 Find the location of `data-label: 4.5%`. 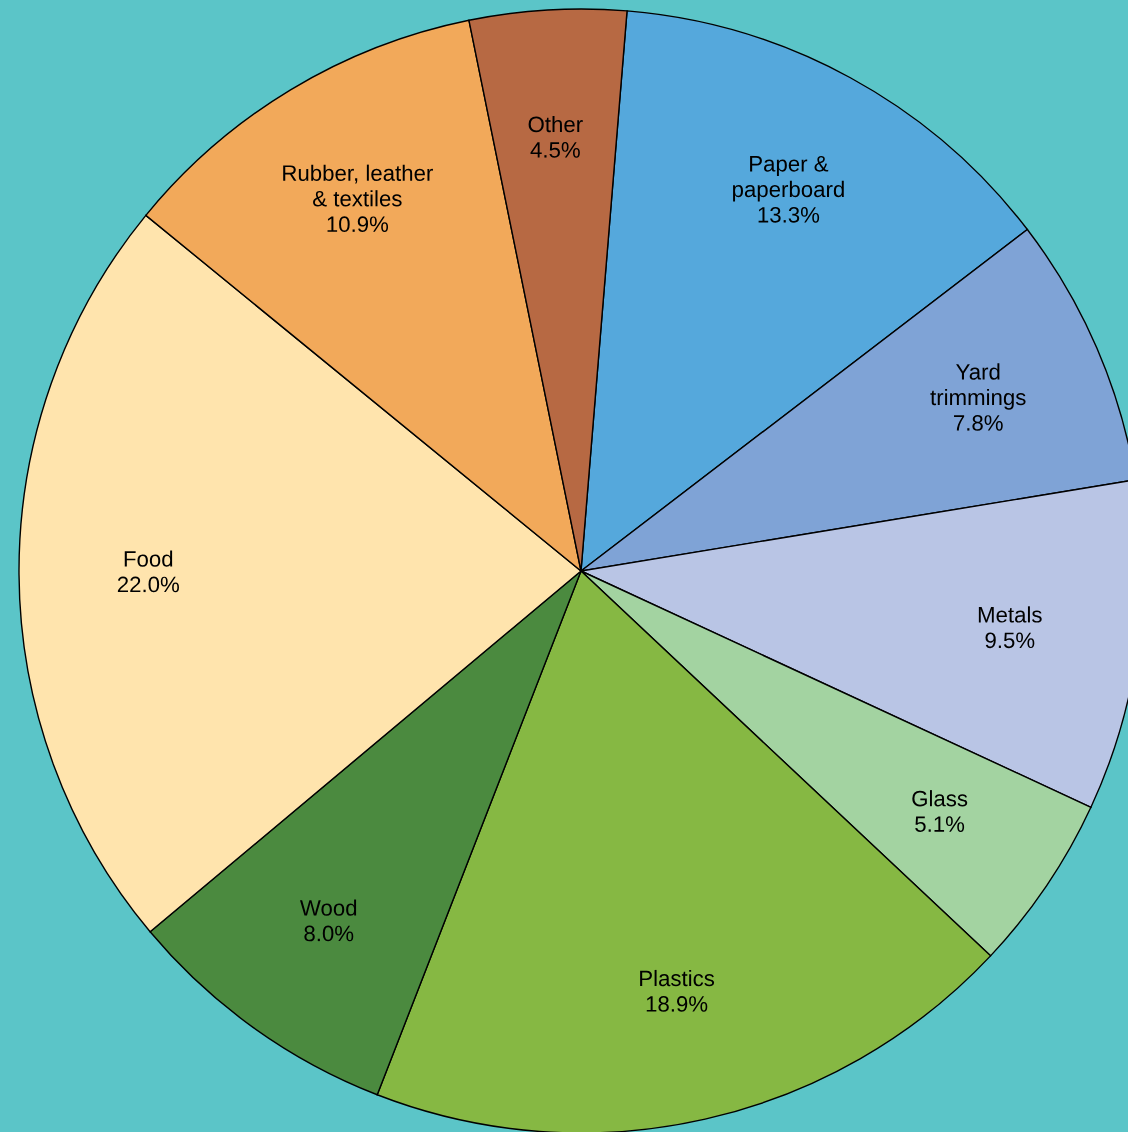

data-label: 4.5% is located at coordinates (555, 150).